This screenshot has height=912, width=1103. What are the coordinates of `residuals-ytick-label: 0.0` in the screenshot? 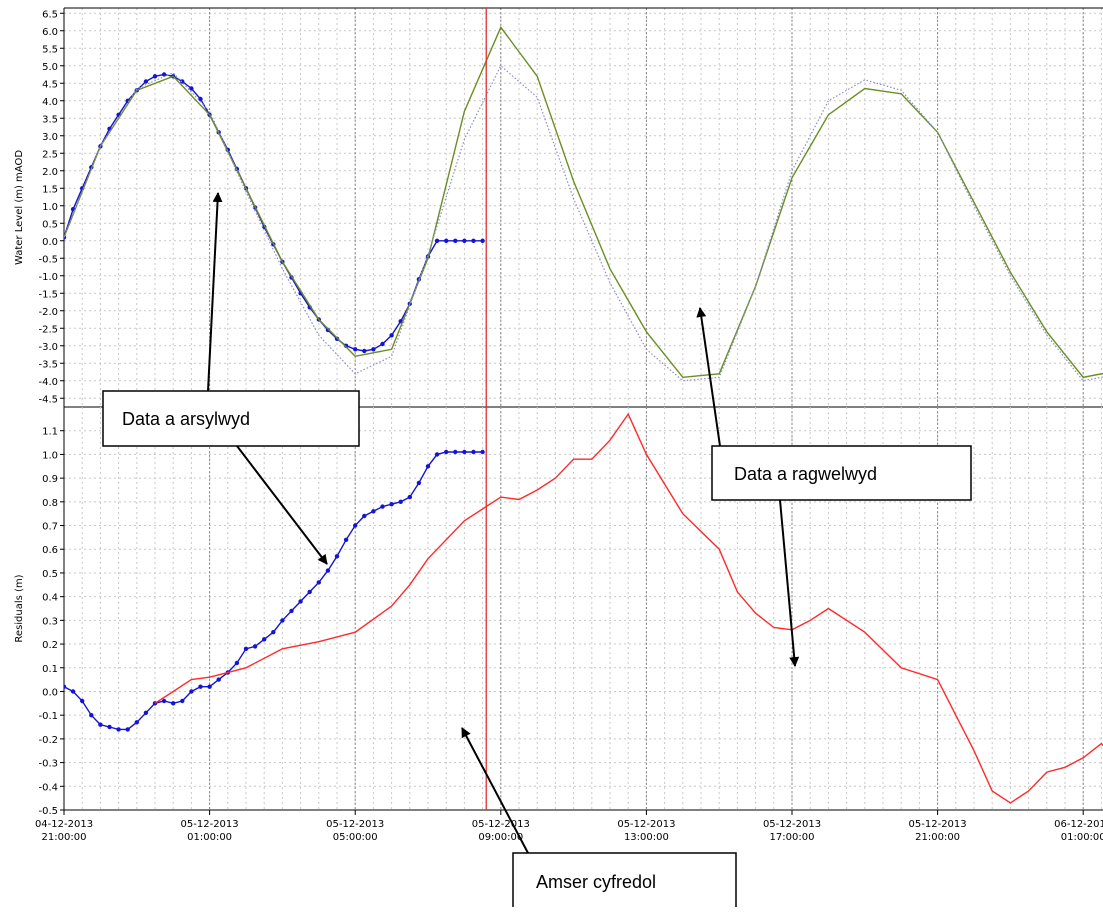 It's located at (50, 692).